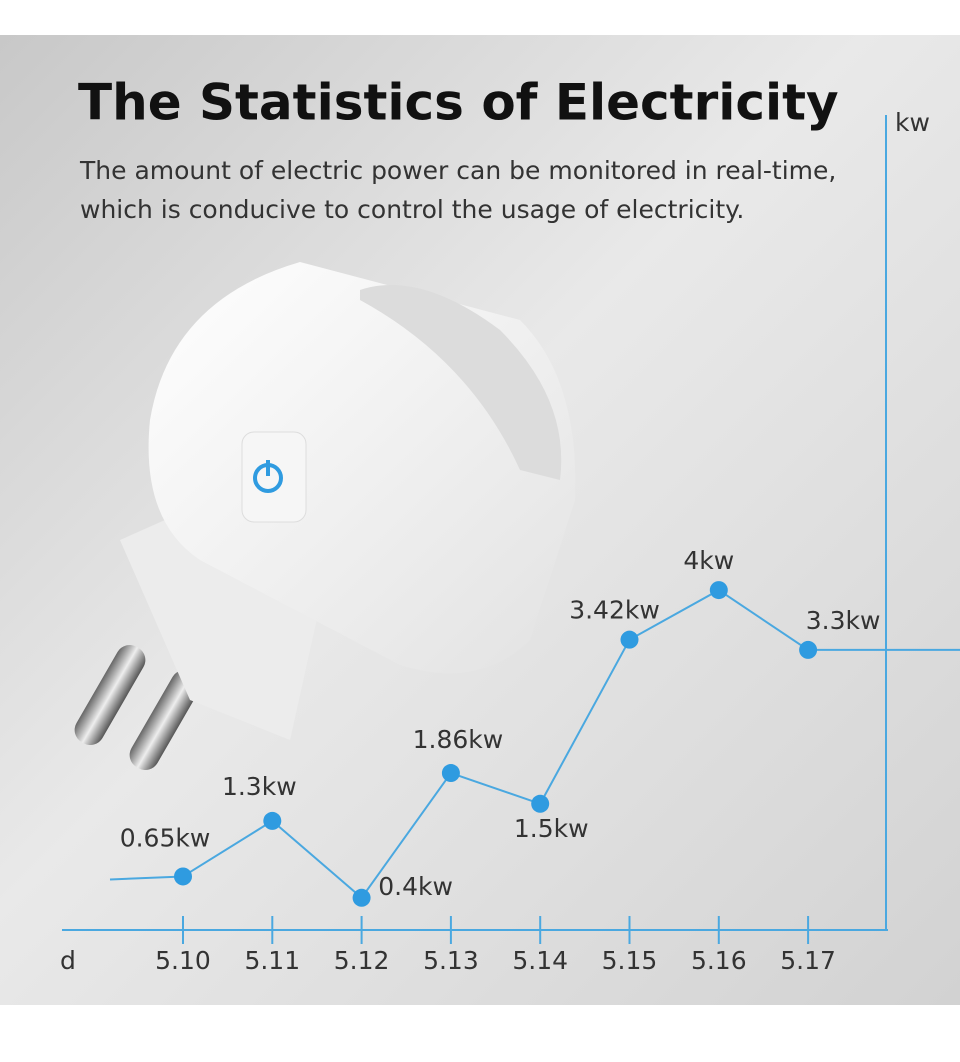 The height and width of the screenshot is (1062, 960). Describe the element at coordinates (259, 786) in the screenshot. I see `data-label: 1.3kw` at that location.